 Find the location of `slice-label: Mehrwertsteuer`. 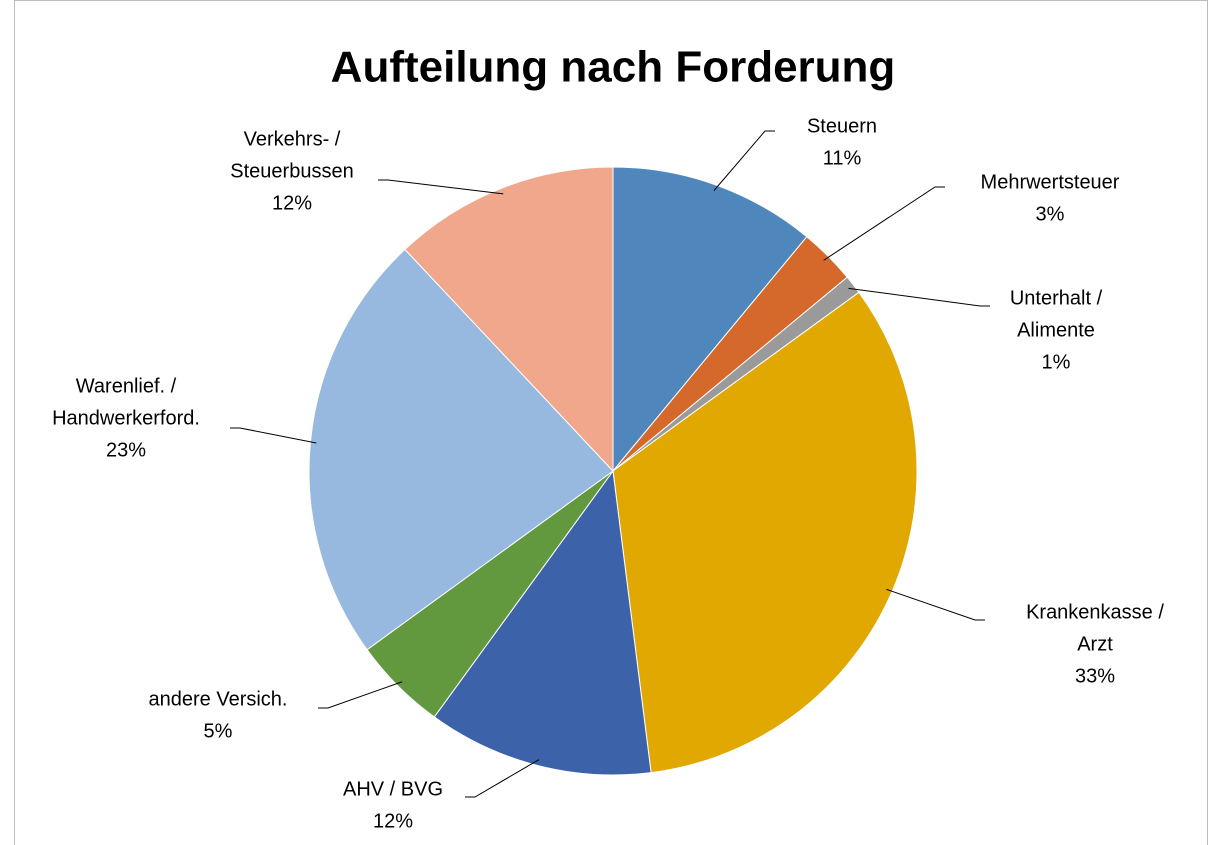

slice-label: Mehrwertsteuer is located at coordinates (1050, 182).